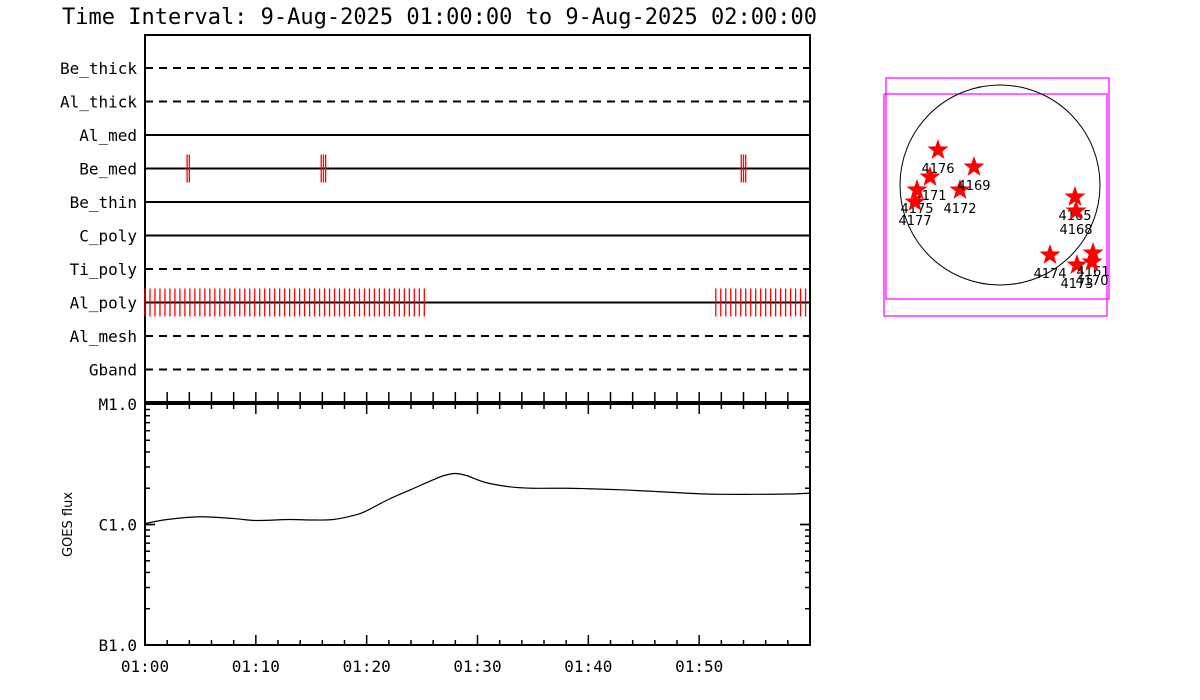 The height and width of the screenshot is (700, 1200). What do you see at coordinates (98, 68) in the screenshot?
I see `filter-label: Be_thick` at bounding box center [98, 68].